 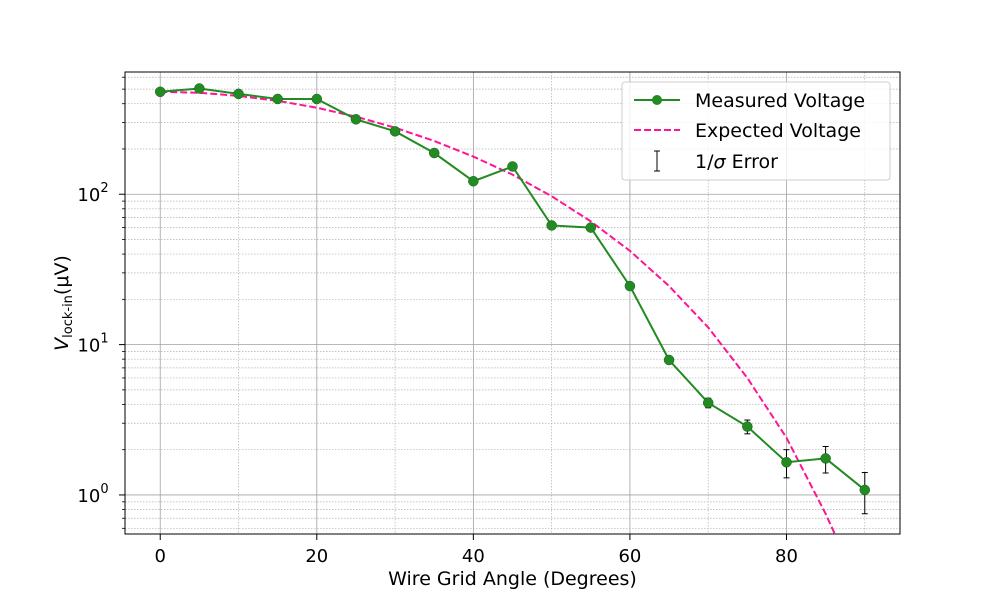 What do you see at coordinates (316, 556) in the screenshot?
I see `x-tick-label-1: 20` at bounding box center [316, 556].